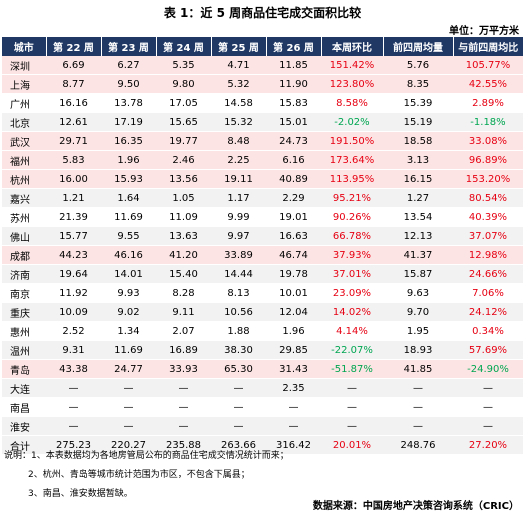 The width and height of the screenshot is (525, 514). Describe the element at coordinates (24, 84) in the screenshot. I see `city-cell: 上海` at that location.